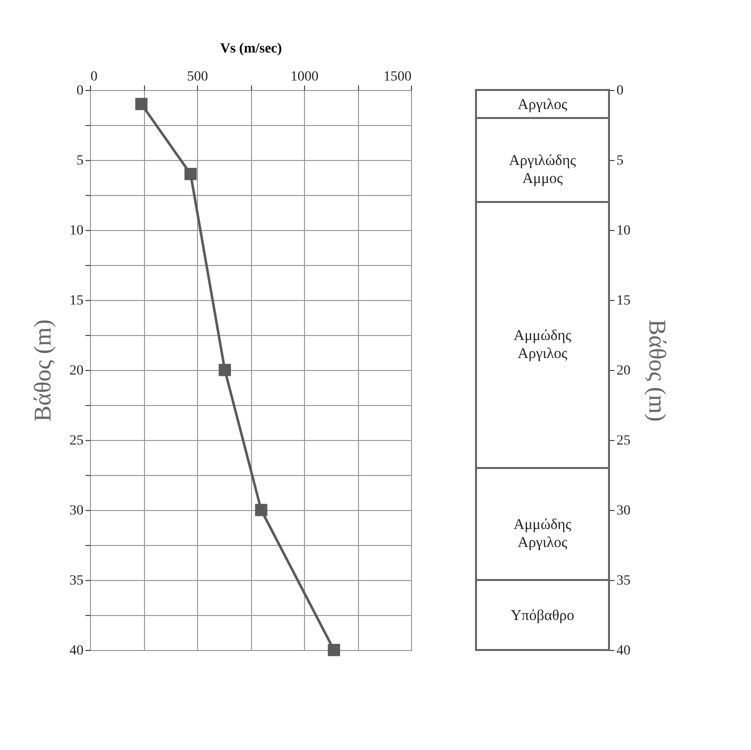 This screenshot has height=750, width=751. What do you see at coordinates (542, 170) in the screenshot?
I see `series-label: Αργιλώδης Αμμος` at bounding box center [542, 170].